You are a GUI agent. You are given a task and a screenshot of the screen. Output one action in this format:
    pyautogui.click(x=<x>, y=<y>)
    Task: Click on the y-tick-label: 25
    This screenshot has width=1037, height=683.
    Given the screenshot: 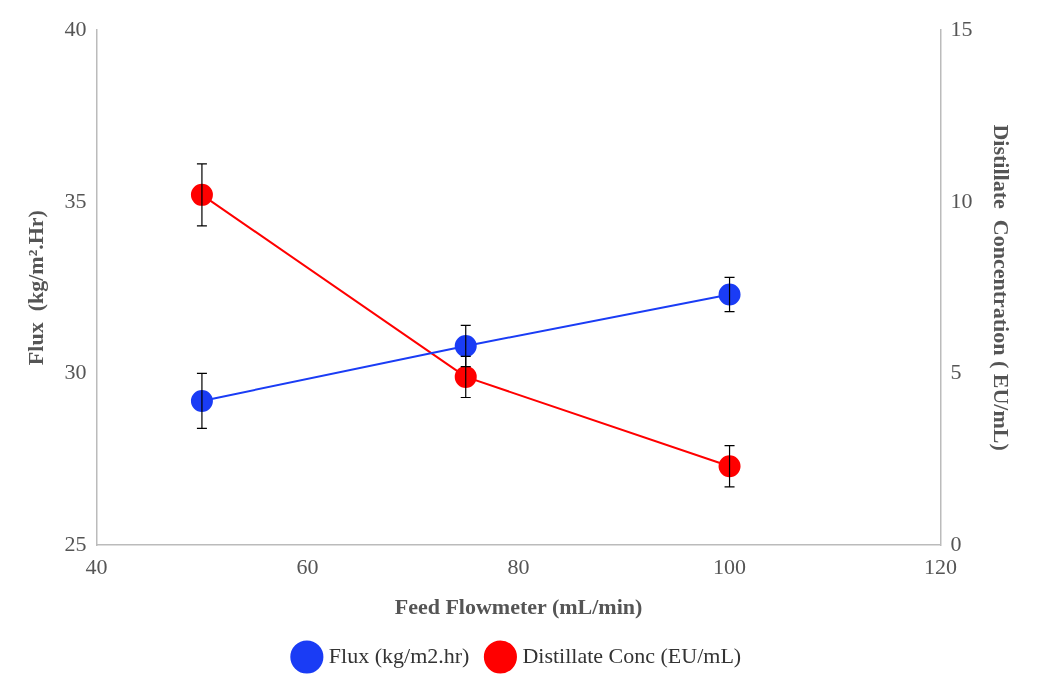 What is the action you would take?
    pyautogui.click(x=75, y=543)
    